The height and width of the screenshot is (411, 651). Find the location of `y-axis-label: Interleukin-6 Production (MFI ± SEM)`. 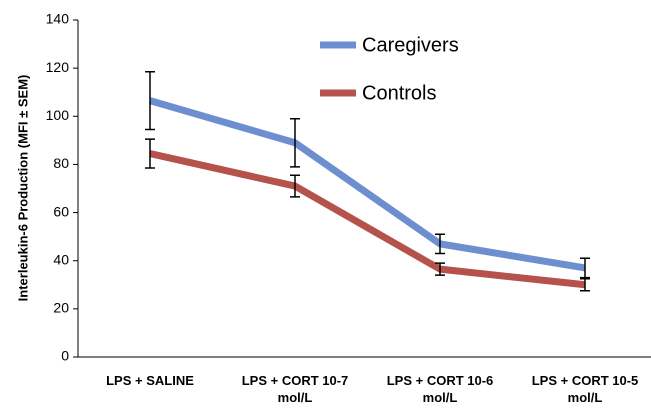

y-axis-label: Interleukin-6 Production (MFI ± SEM) is located at coordinates (22, 188).